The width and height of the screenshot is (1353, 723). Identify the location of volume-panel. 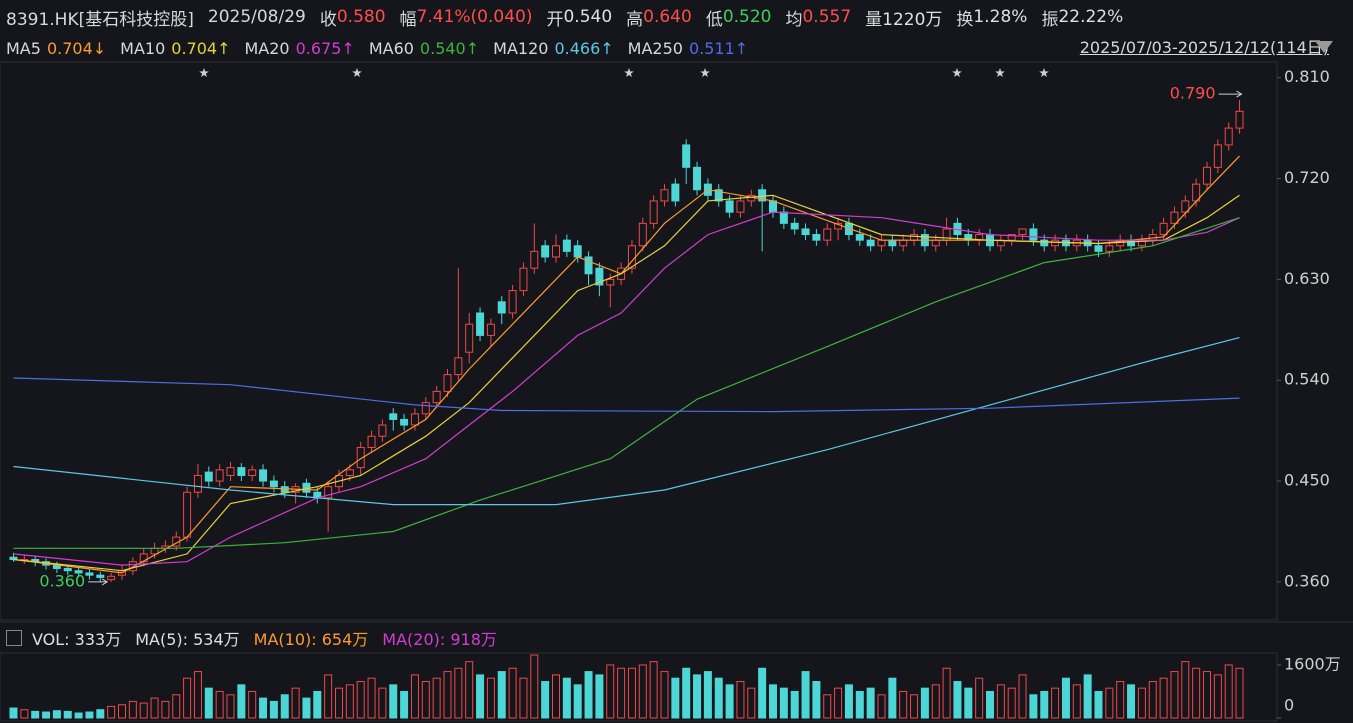
(639, 687).